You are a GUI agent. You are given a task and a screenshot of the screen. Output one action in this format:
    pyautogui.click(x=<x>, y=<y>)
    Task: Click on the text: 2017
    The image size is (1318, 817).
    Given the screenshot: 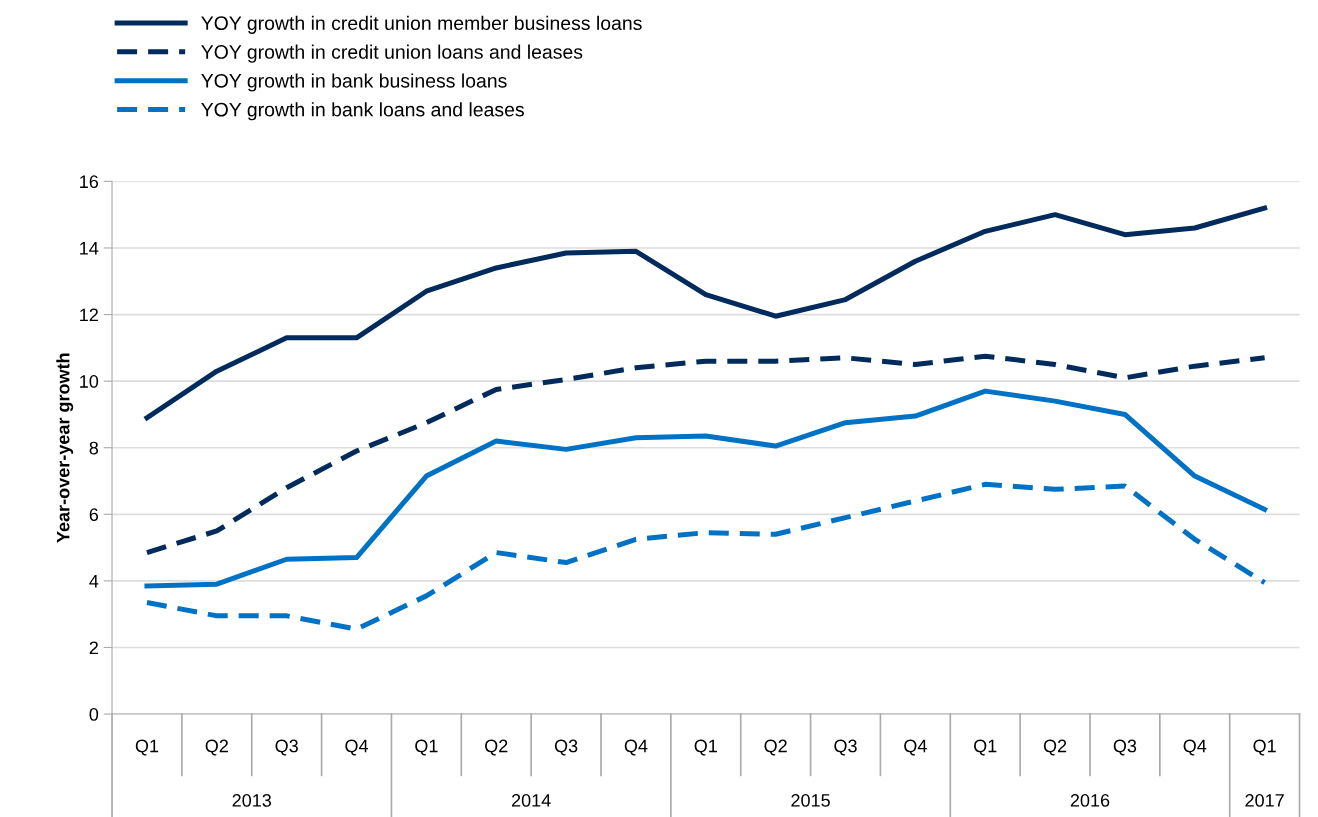 What is the action you would take?
    pyautogui.click(x=1264, y=800)
    